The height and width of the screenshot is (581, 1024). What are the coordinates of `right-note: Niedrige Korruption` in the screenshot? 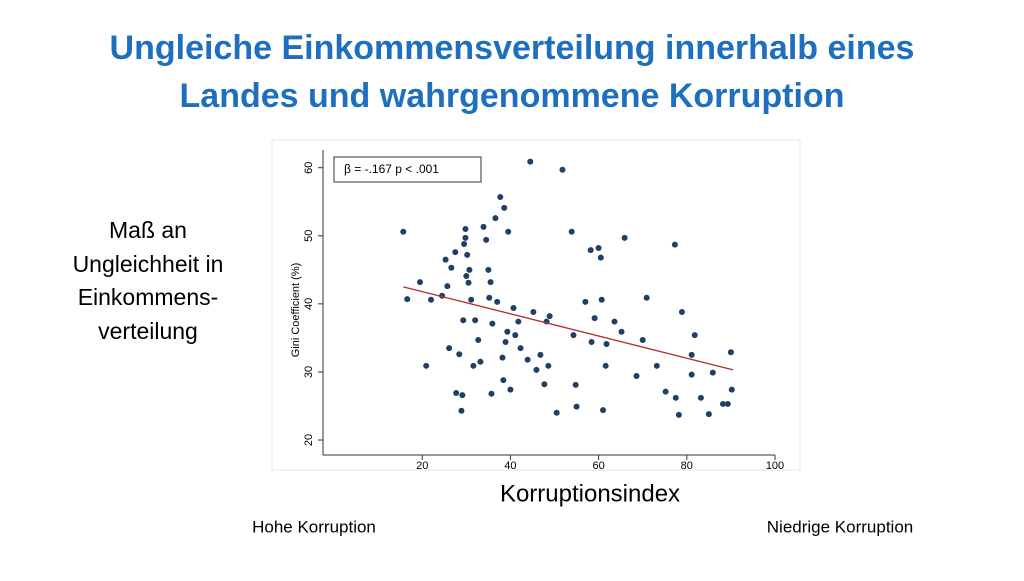 It's located at (840, 526).